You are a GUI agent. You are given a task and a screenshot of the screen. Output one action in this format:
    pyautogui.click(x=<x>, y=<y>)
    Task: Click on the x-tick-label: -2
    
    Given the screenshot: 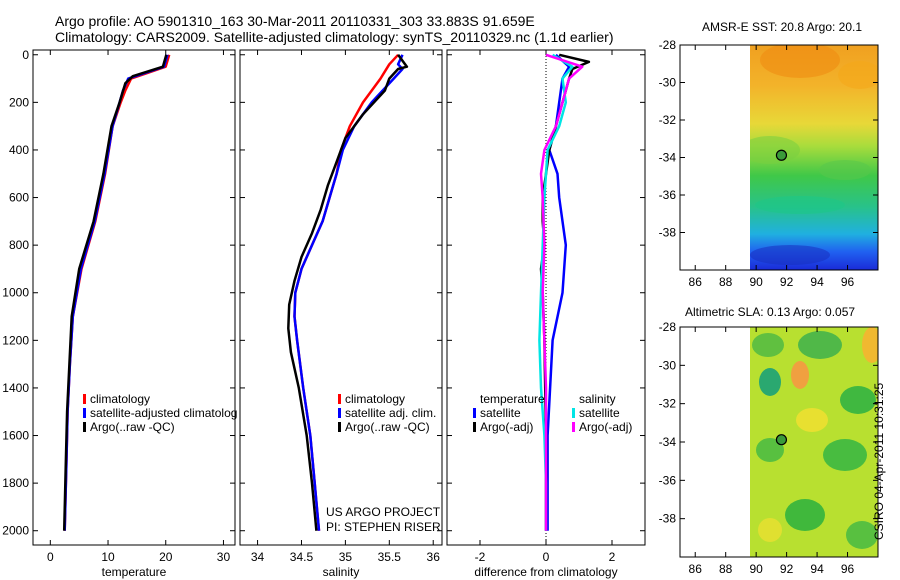 What is the action you would take?
    pyautogui.click(x=480, y=557)
    